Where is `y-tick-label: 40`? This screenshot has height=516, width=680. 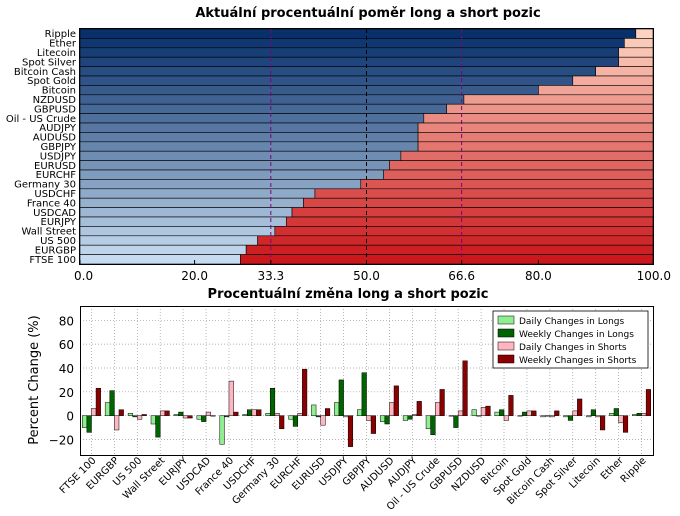
y-tick-label: 40 is located at coordinates (66, 369).